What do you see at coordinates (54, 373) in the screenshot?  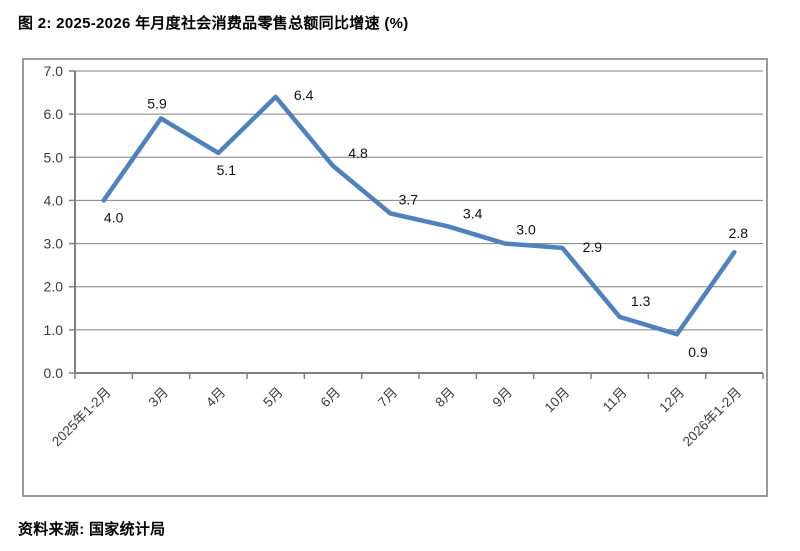 I see `y-axis-label: 0.0` at bounding box center [54, 373].